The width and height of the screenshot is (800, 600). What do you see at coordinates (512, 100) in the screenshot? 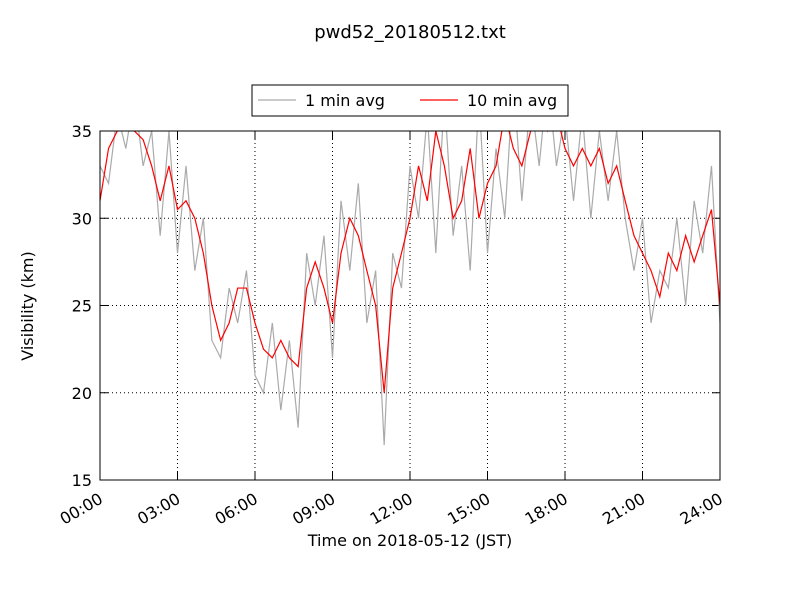
I see `legend-label: 10 min avg` at bounding box center [512, 100].